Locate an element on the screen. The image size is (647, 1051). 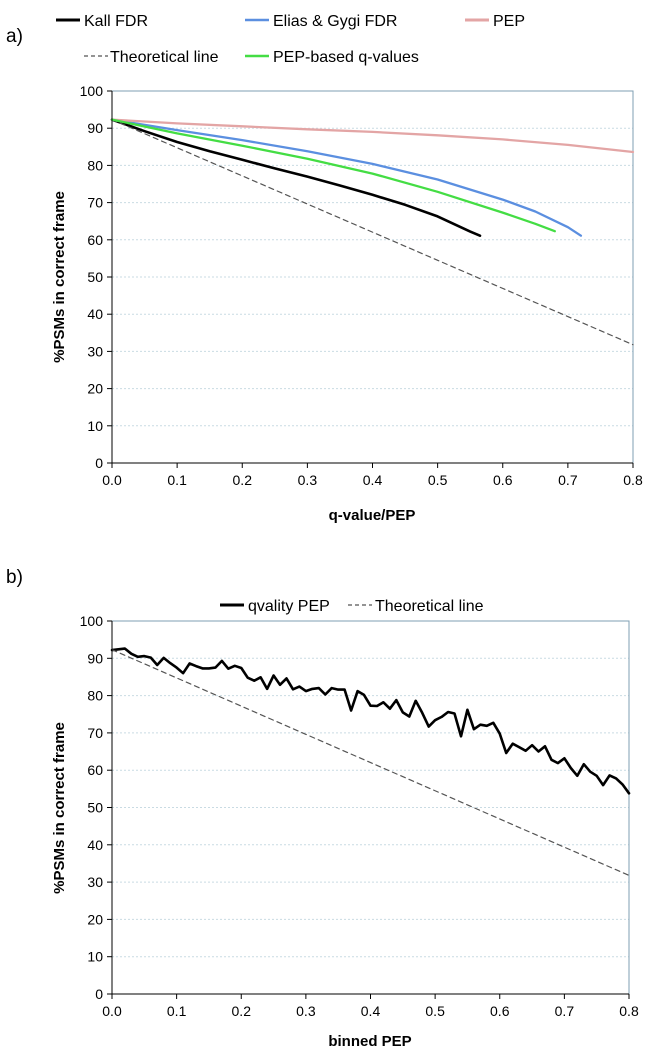
panel-label-b: b) is located at coordinates (14, 577).